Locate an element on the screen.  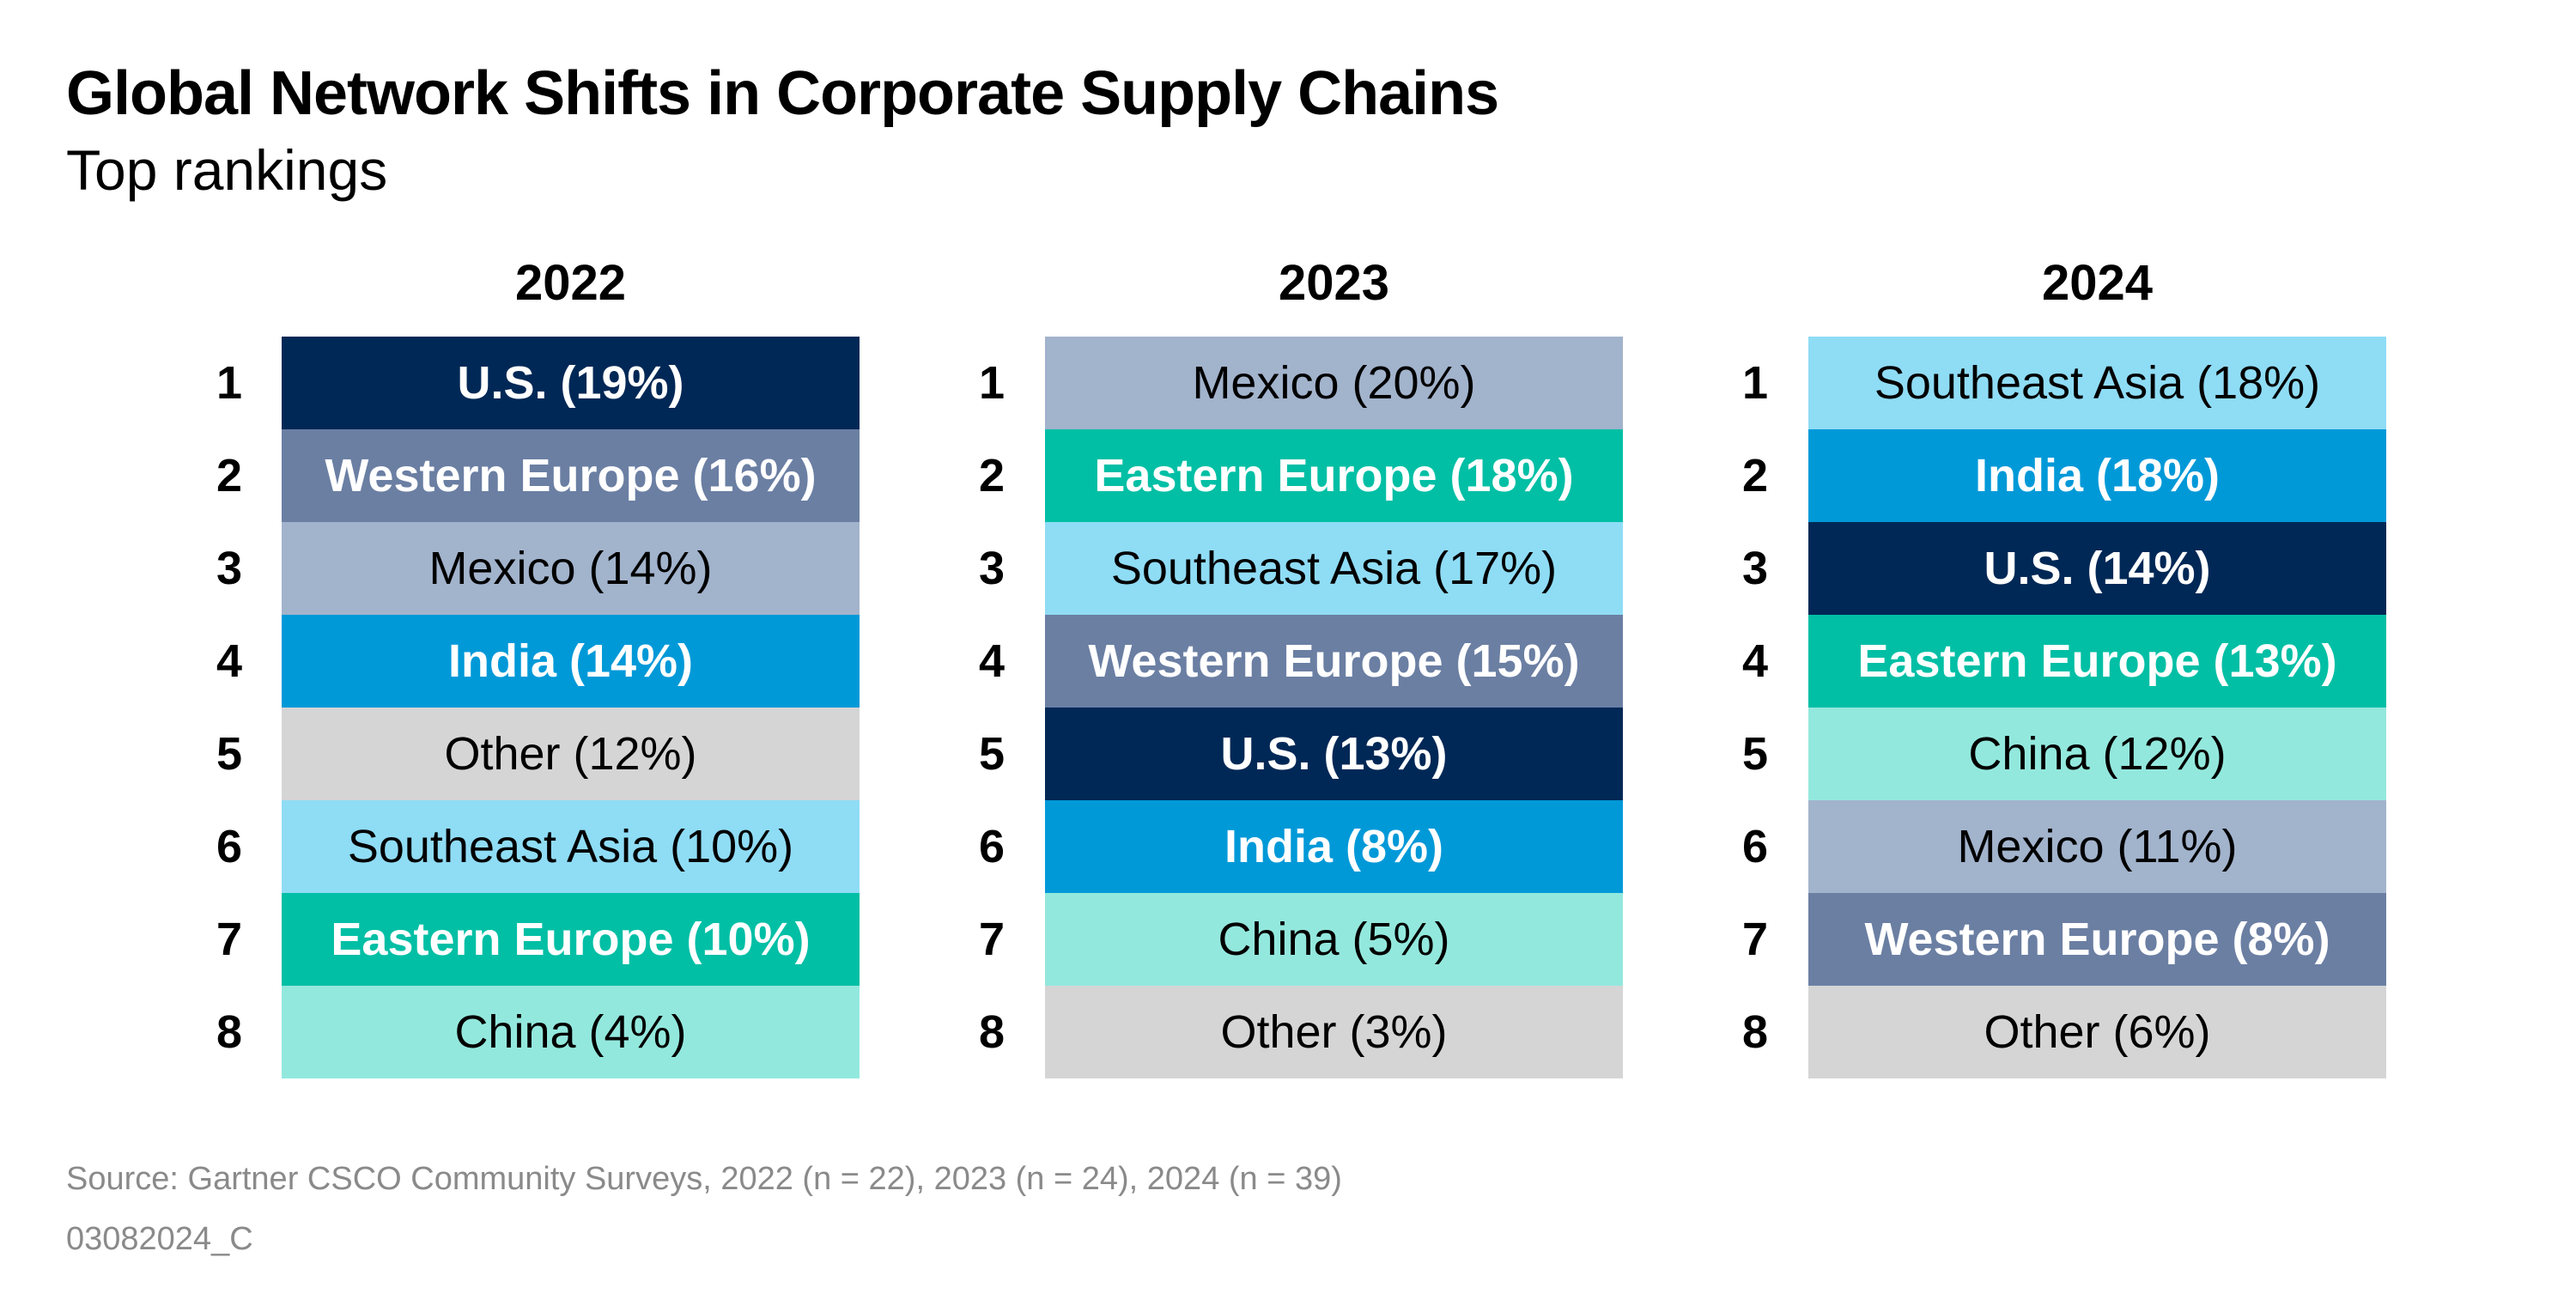
ranking-cell: Other (6%) is located at coordinates (2097, 1032).